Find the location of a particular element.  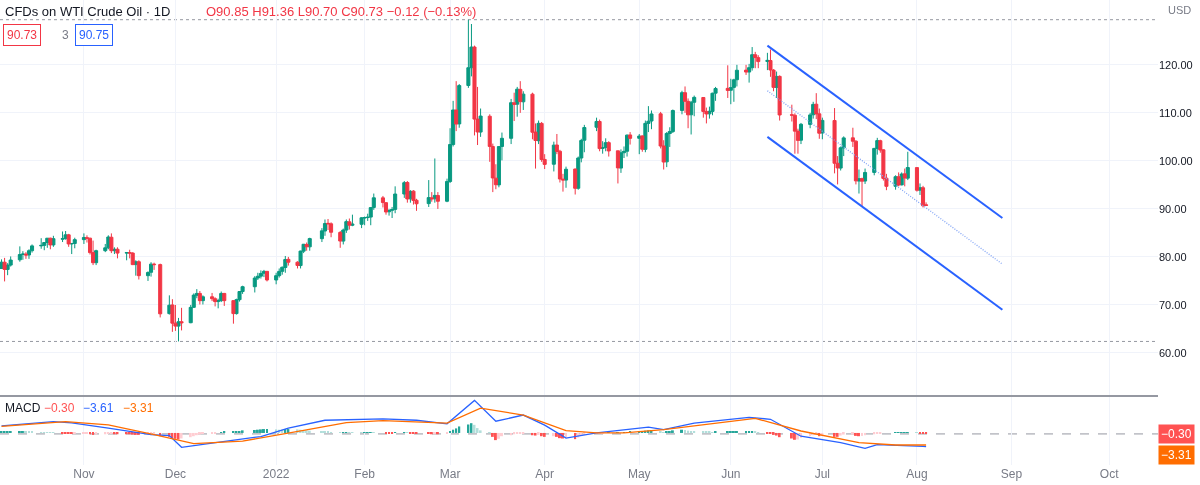

annotation: O90.85 H91.36 L90.70 C90.73 −0.12 (−0.13%) is located at coordinates (341, 11).